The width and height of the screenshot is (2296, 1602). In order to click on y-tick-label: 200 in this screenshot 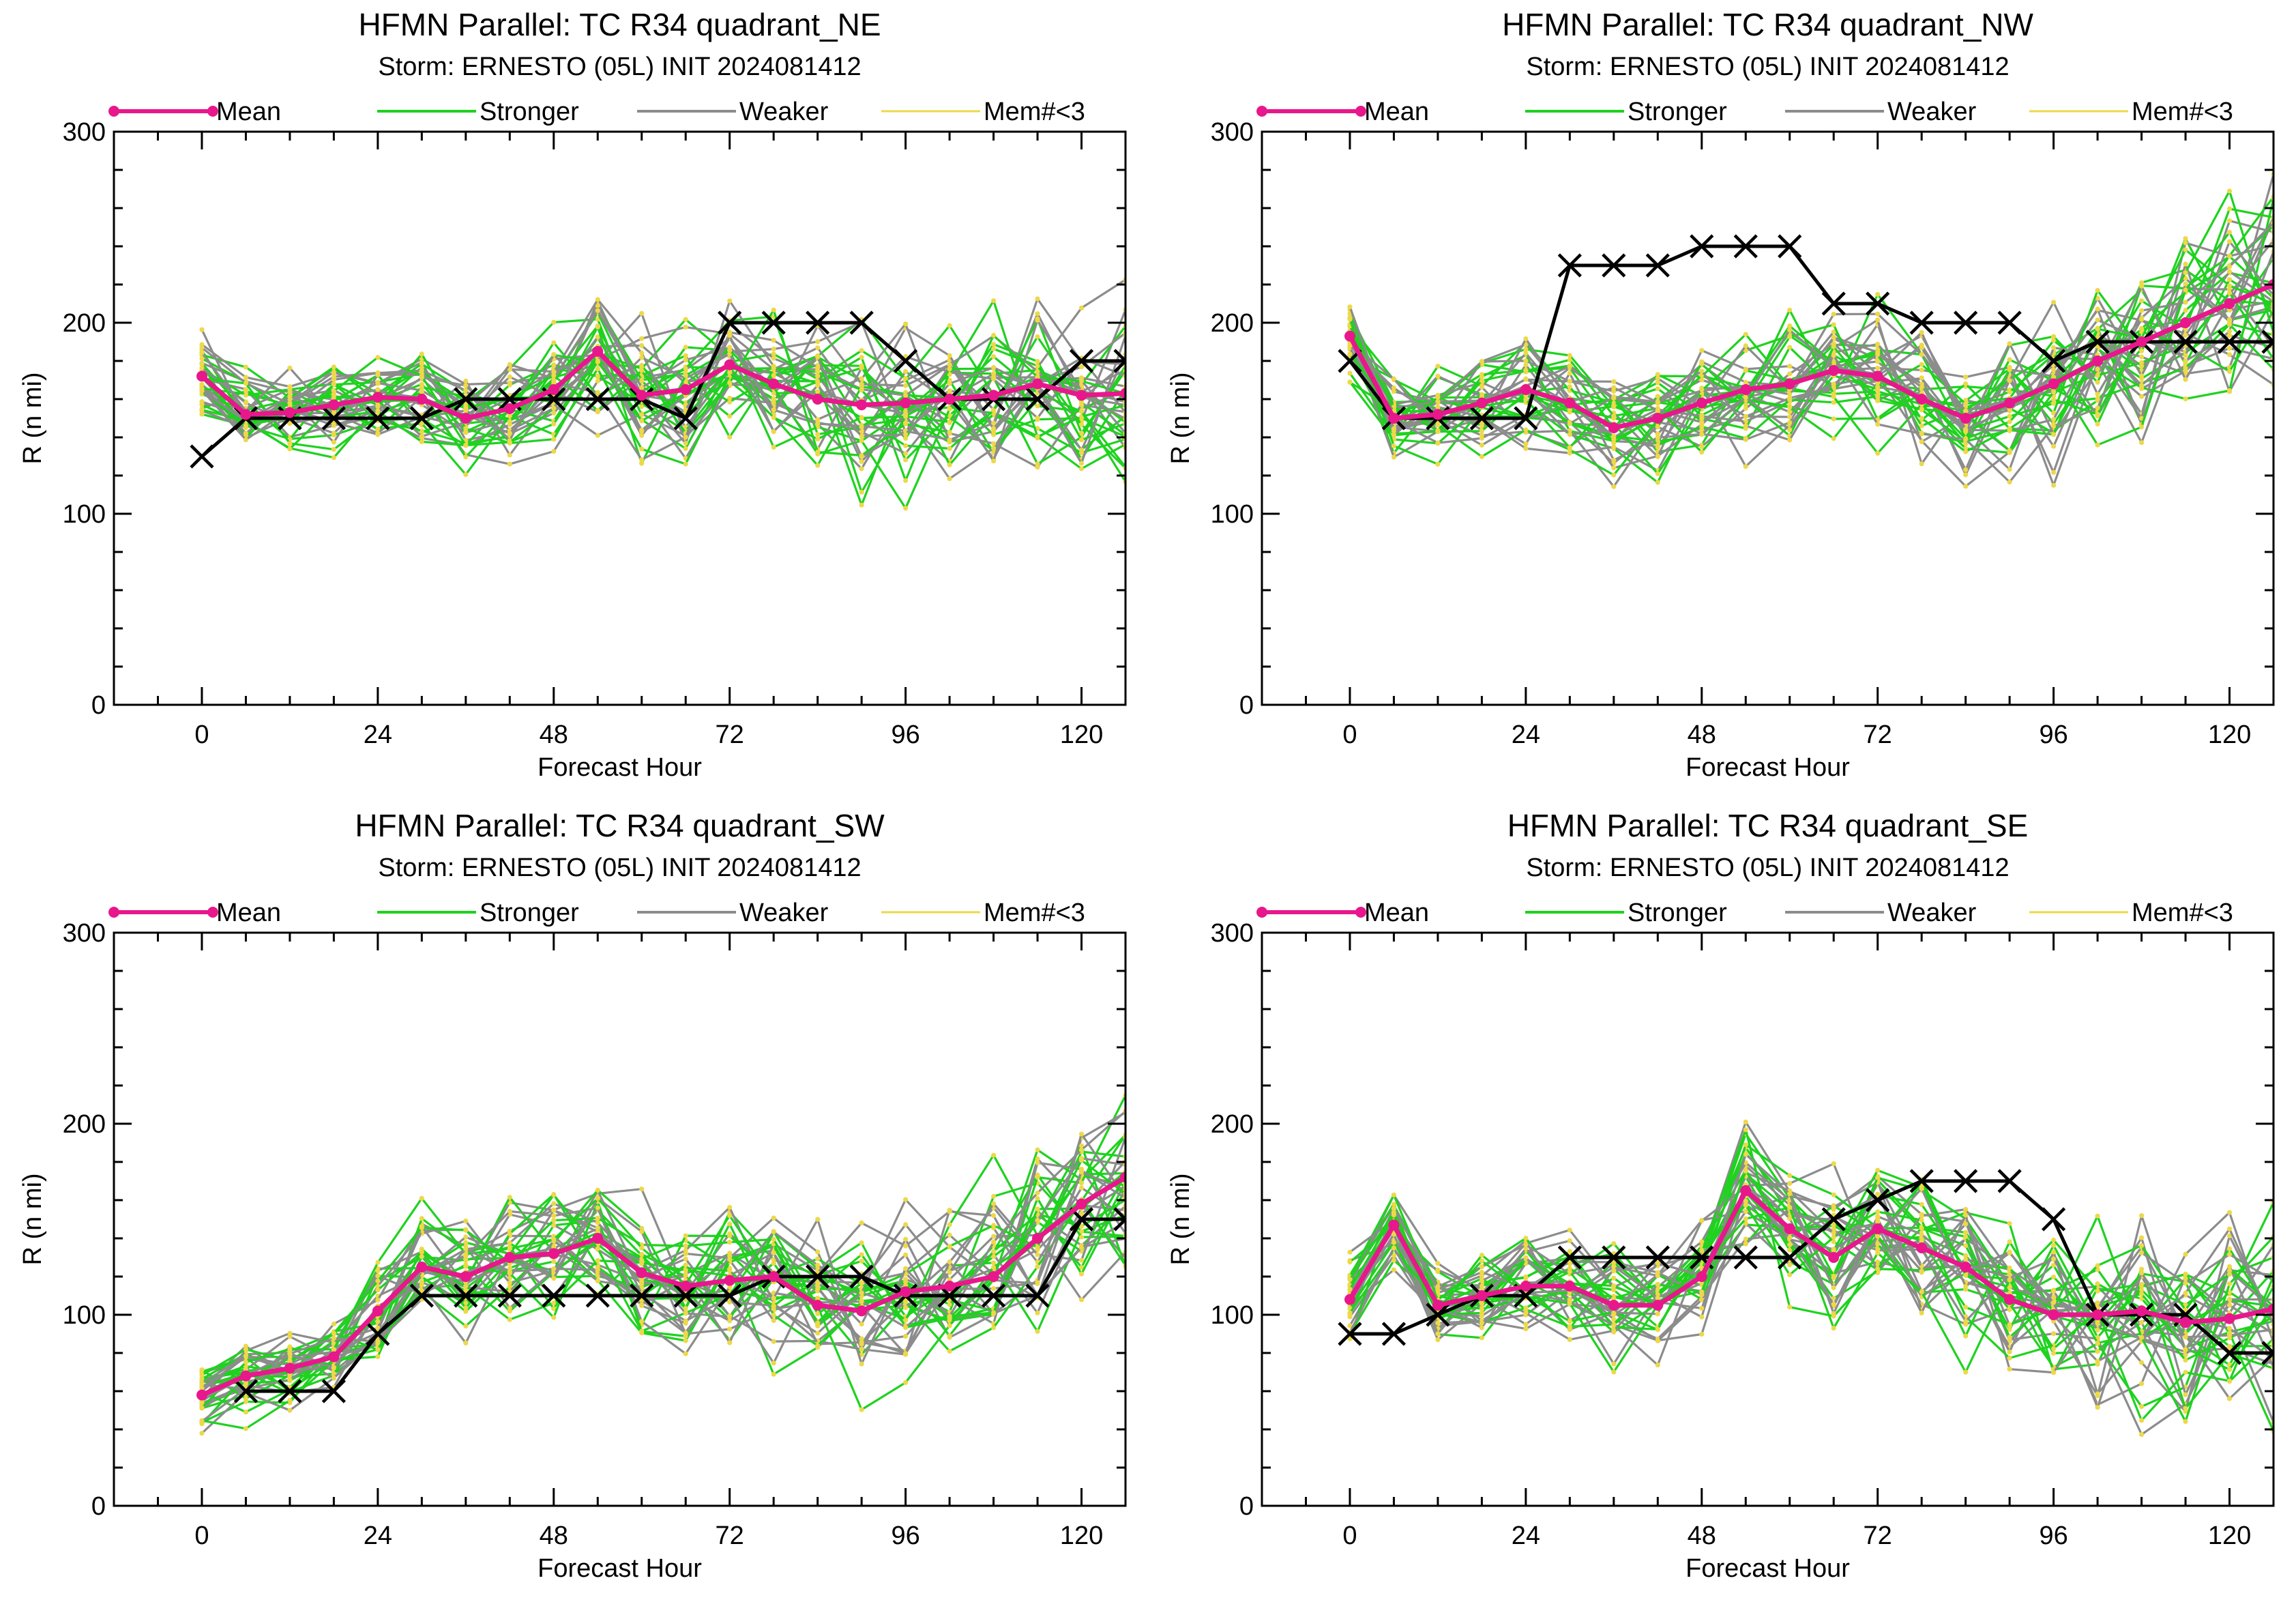, I will do `click(85, 1124)`.